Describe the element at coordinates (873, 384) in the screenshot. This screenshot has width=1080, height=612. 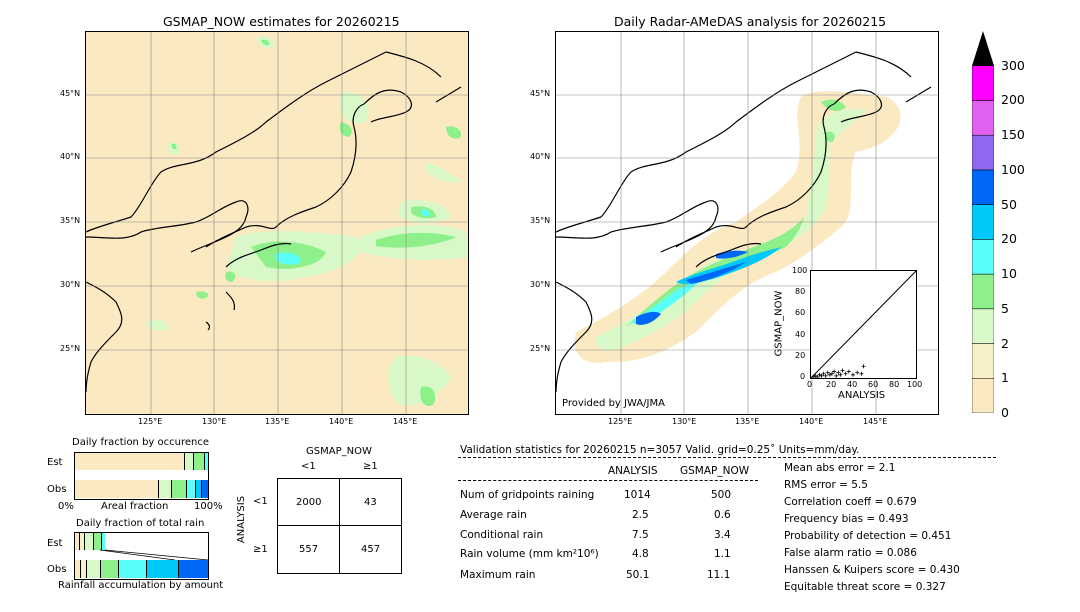
I see `scatter-xtick: 60` at that location.